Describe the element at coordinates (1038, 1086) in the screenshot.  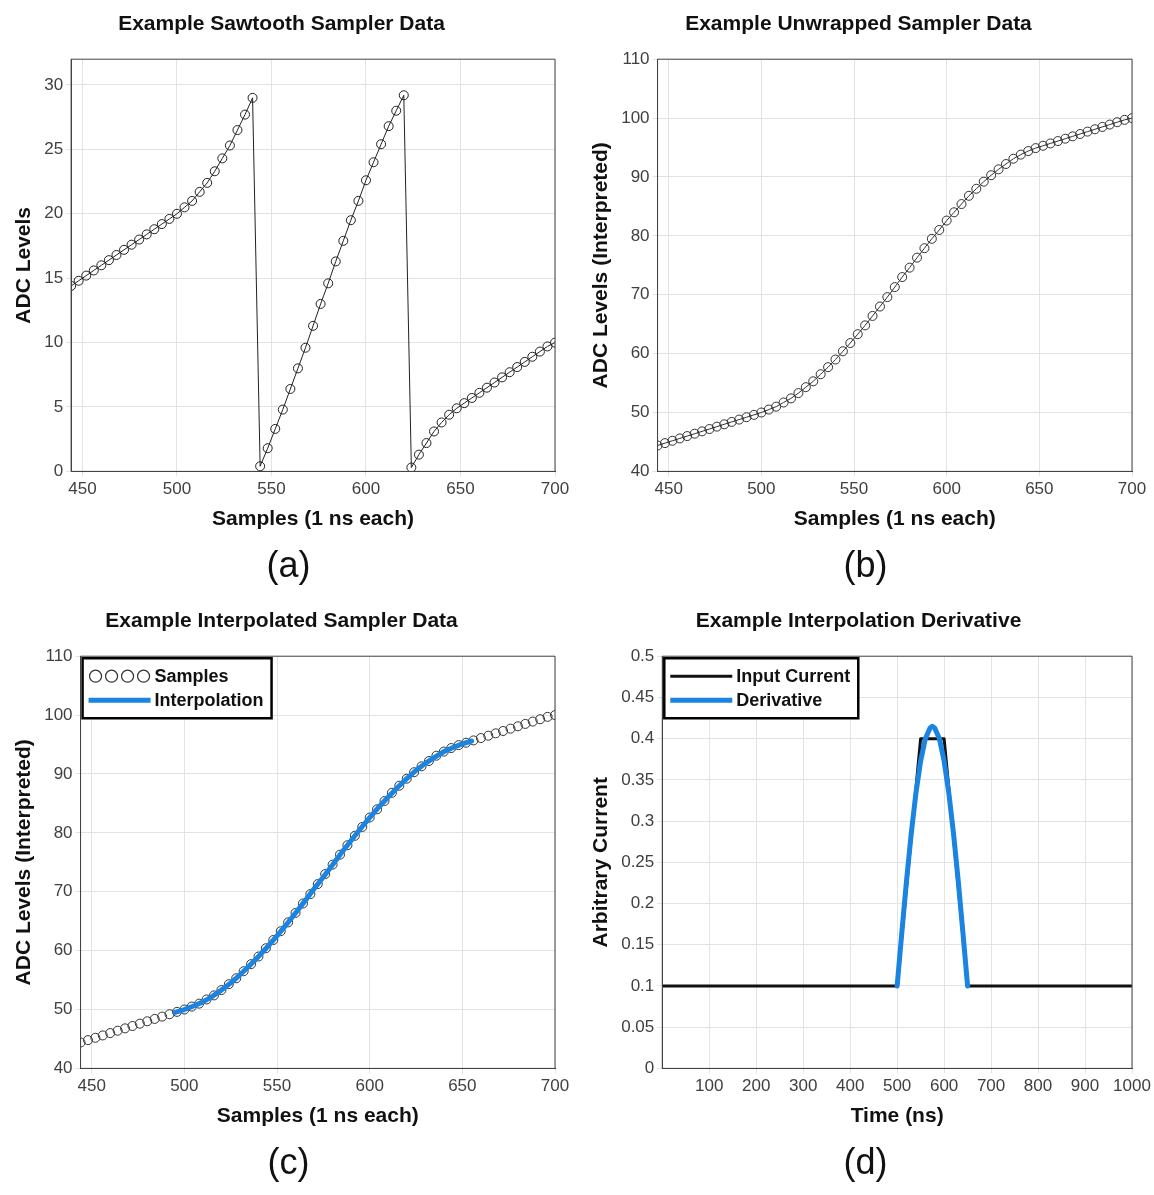
I see `x-tick-label: 800` at that location.